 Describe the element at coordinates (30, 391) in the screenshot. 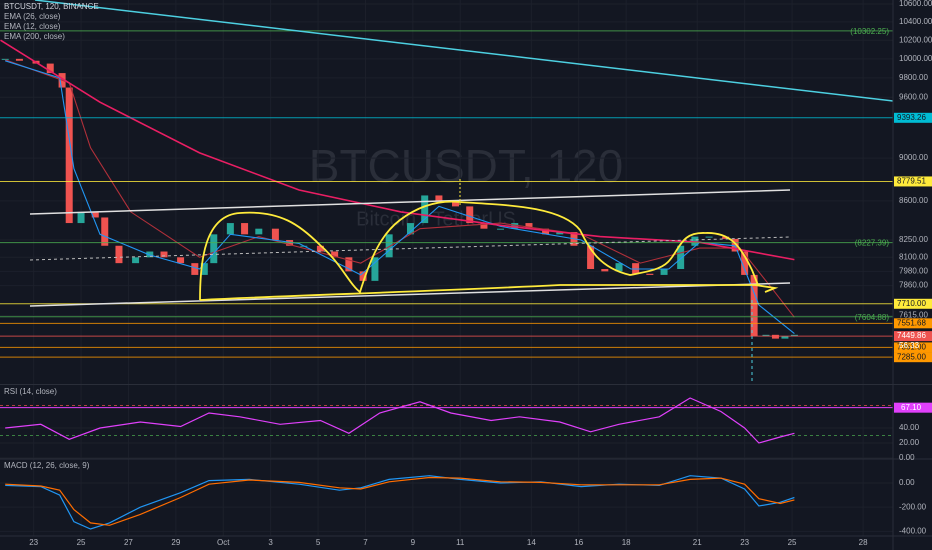

I see `rsi-title: RSI (14, close)` at that location.